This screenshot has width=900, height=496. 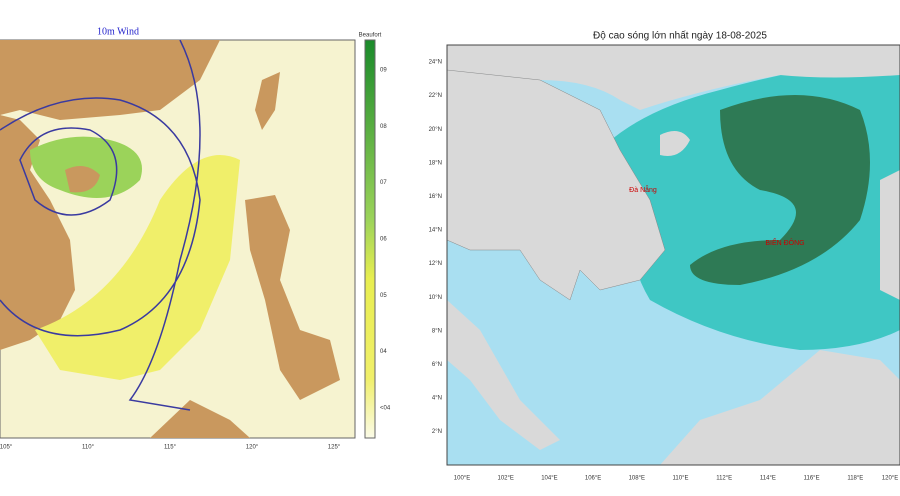 I want to click on colorbar-label: 06, so click(x=383, y=240).